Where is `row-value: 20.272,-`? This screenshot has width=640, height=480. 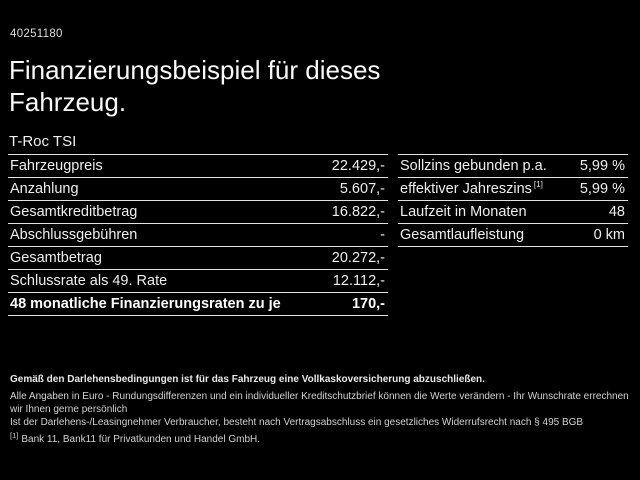
row-value: 20.272,- is located at coordinates (358, 258).